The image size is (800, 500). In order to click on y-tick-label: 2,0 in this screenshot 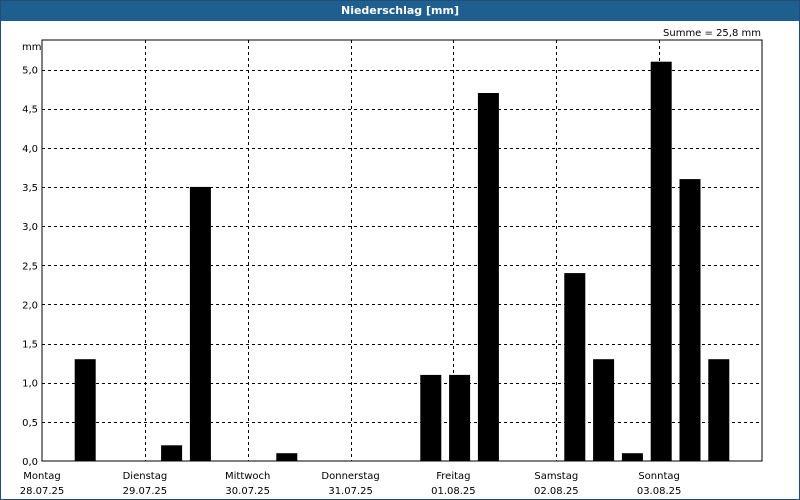, I will do `click(30, 305)`.